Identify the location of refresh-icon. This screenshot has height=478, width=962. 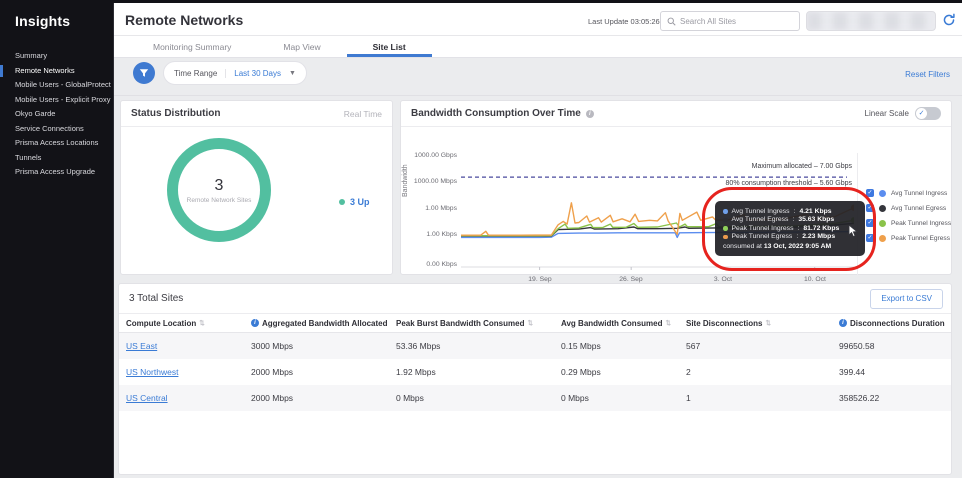
(949, 19).